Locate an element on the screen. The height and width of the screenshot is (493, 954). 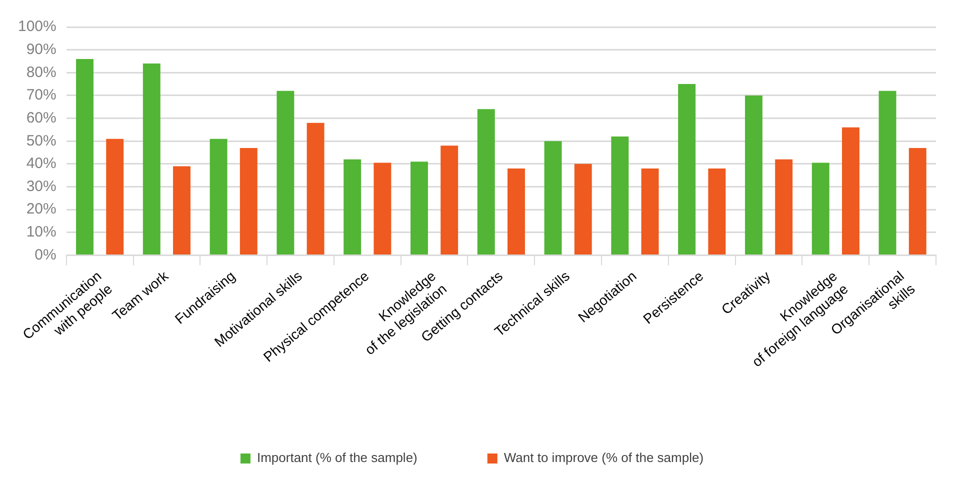
y-tick-label: 100% is located at coordinates (37, 27).